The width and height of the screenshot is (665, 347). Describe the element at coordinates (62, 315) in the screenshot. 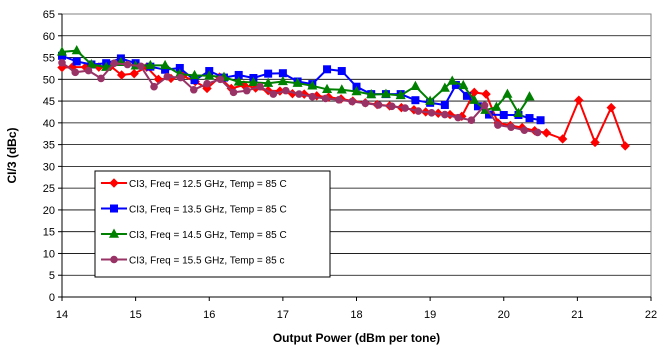

I see `x-tick-label: 14` at that location.